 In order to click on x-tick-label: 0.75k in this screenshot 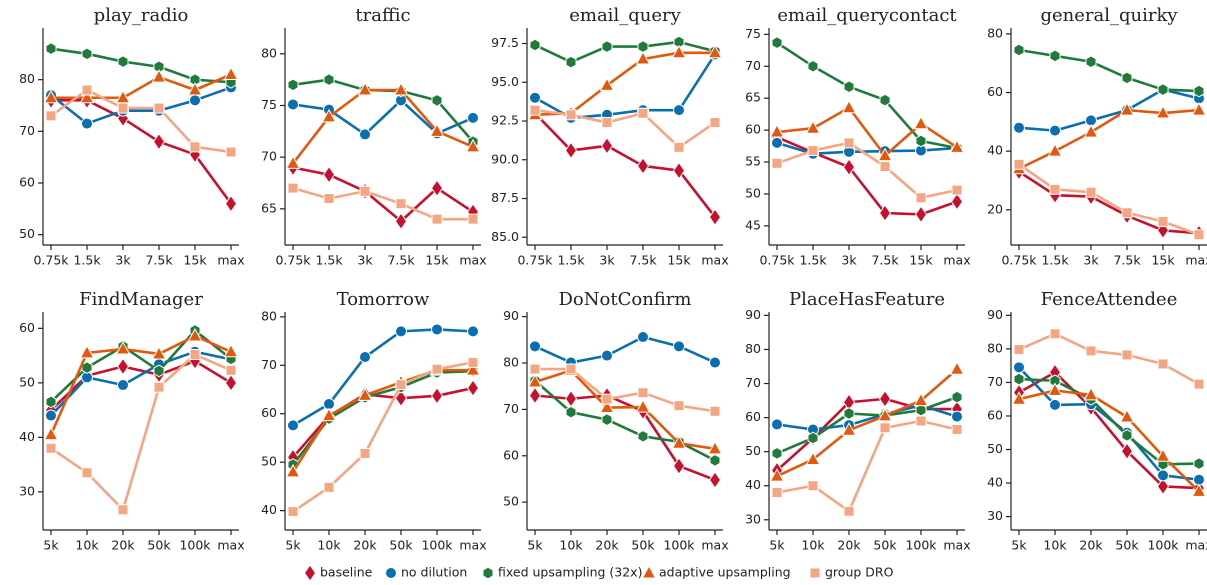, I will do `click(1019, 260)`.